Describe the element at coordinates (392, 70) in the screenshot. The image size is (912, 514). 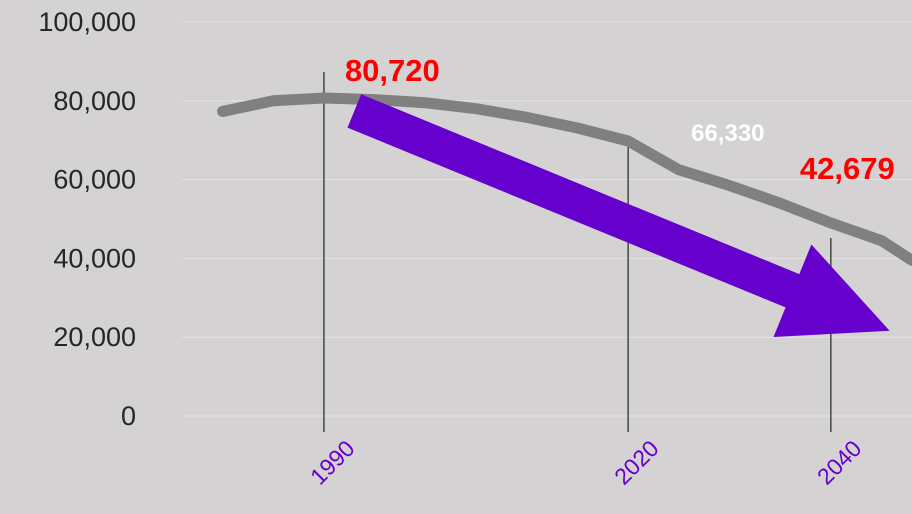
I see `value-callout: 80,720` at that location.